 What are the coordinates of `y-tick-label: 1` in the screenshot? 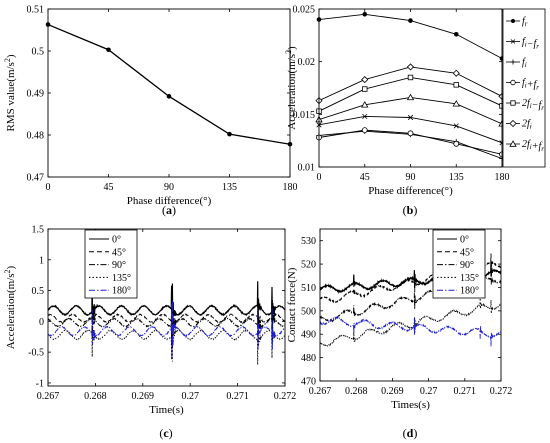 It's located at (41, 260).